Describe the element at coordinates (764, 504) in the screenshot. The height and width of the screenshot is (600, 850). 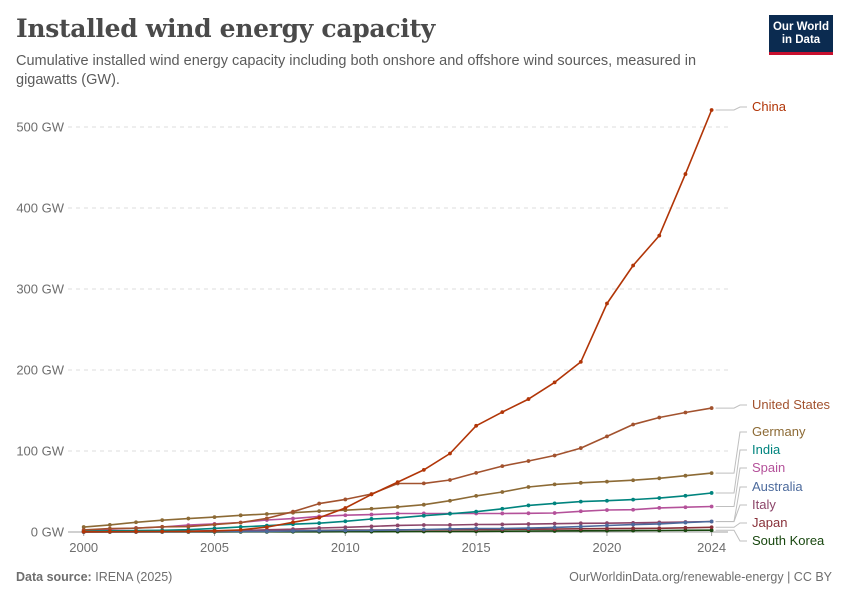
I see `series-label-italy: Italy` at that location.